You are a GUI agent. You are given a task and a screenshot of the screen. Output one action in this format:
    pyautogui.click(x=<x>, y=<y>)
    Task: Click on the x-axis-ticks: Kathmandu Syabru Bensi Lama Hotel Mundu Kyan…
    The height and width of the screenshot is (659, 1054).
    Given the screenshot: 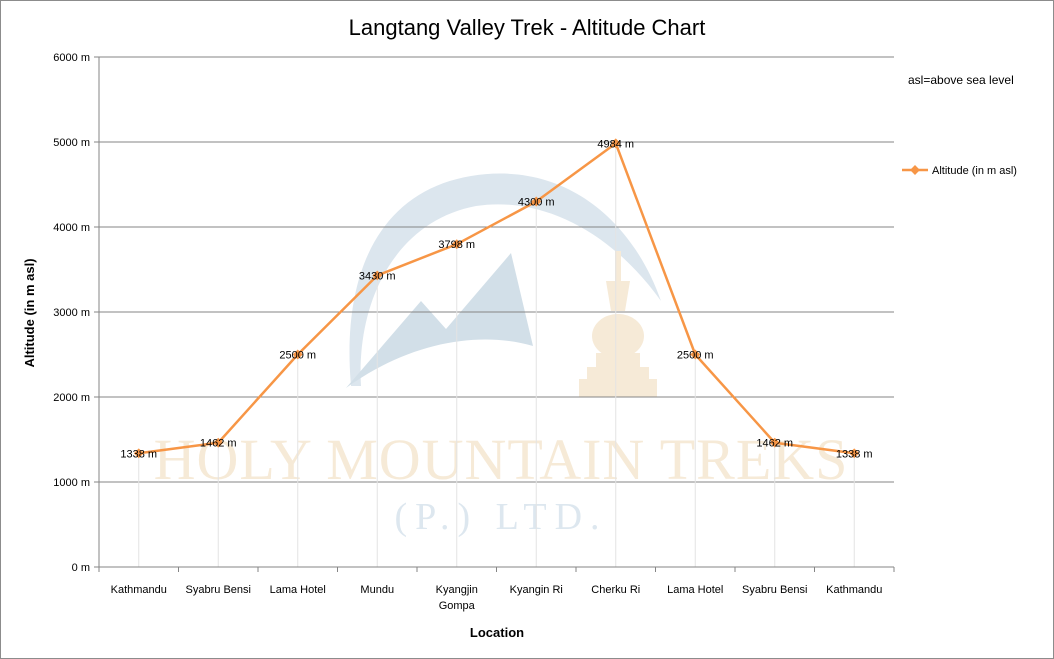 What is the action you would take?
    pyautogui.click(x=496, y=589)
    